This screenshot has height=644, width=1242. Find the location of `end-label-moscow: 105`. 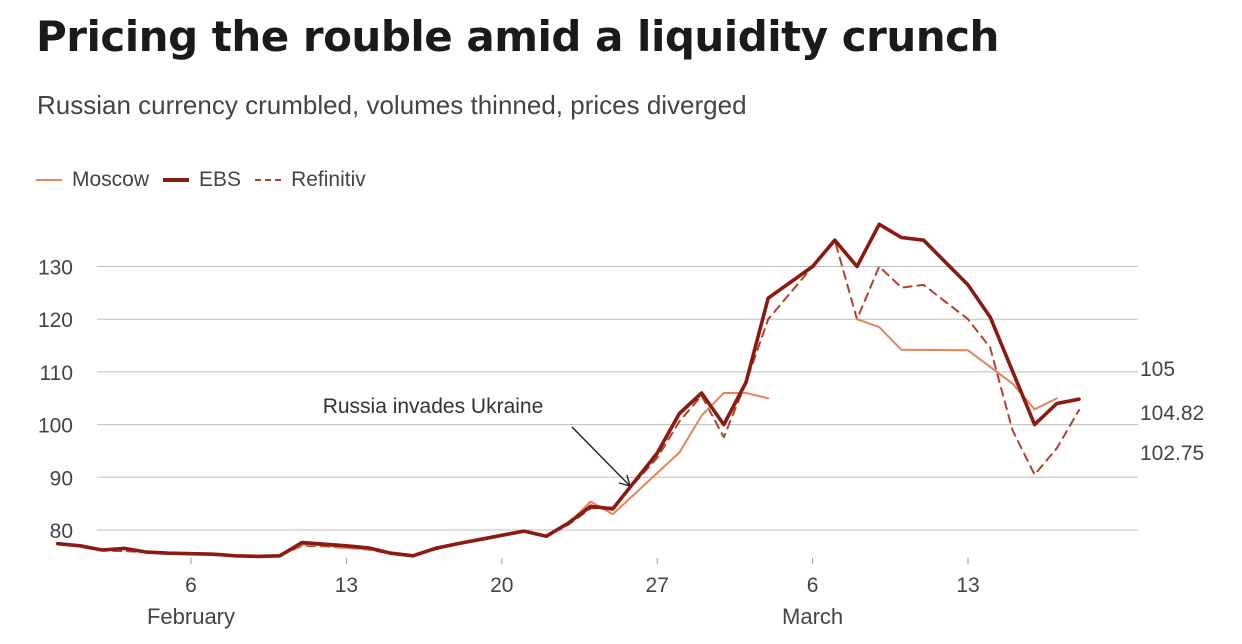

end-label-moscow: 105 is located at coordinates (1157, 369).